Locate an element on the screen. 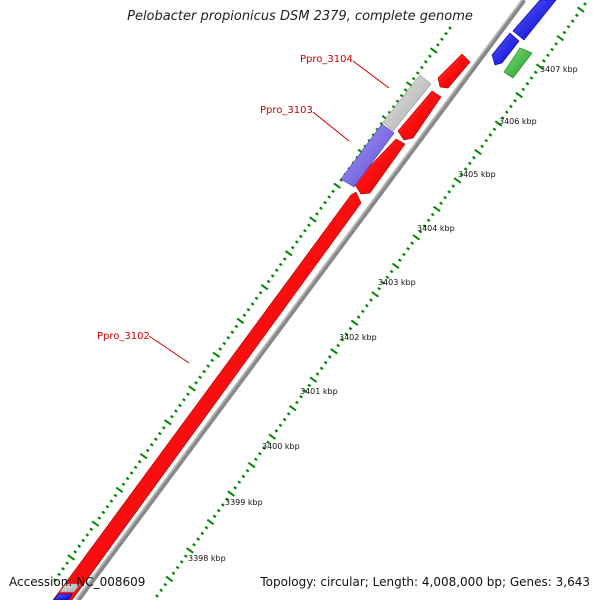  kbp-label: 3402 kbp is located at coordinates (358, 337).